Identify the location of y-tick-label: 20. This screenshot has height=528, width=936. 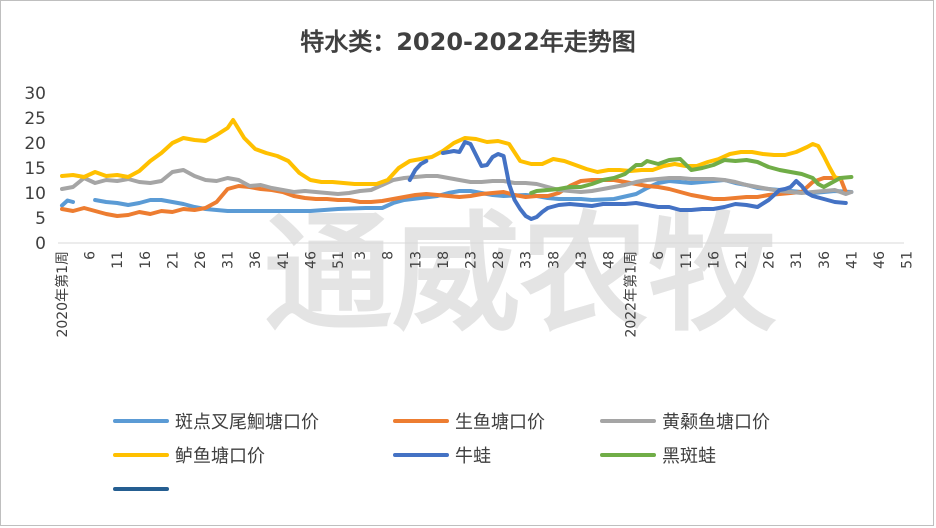
(35, 144).